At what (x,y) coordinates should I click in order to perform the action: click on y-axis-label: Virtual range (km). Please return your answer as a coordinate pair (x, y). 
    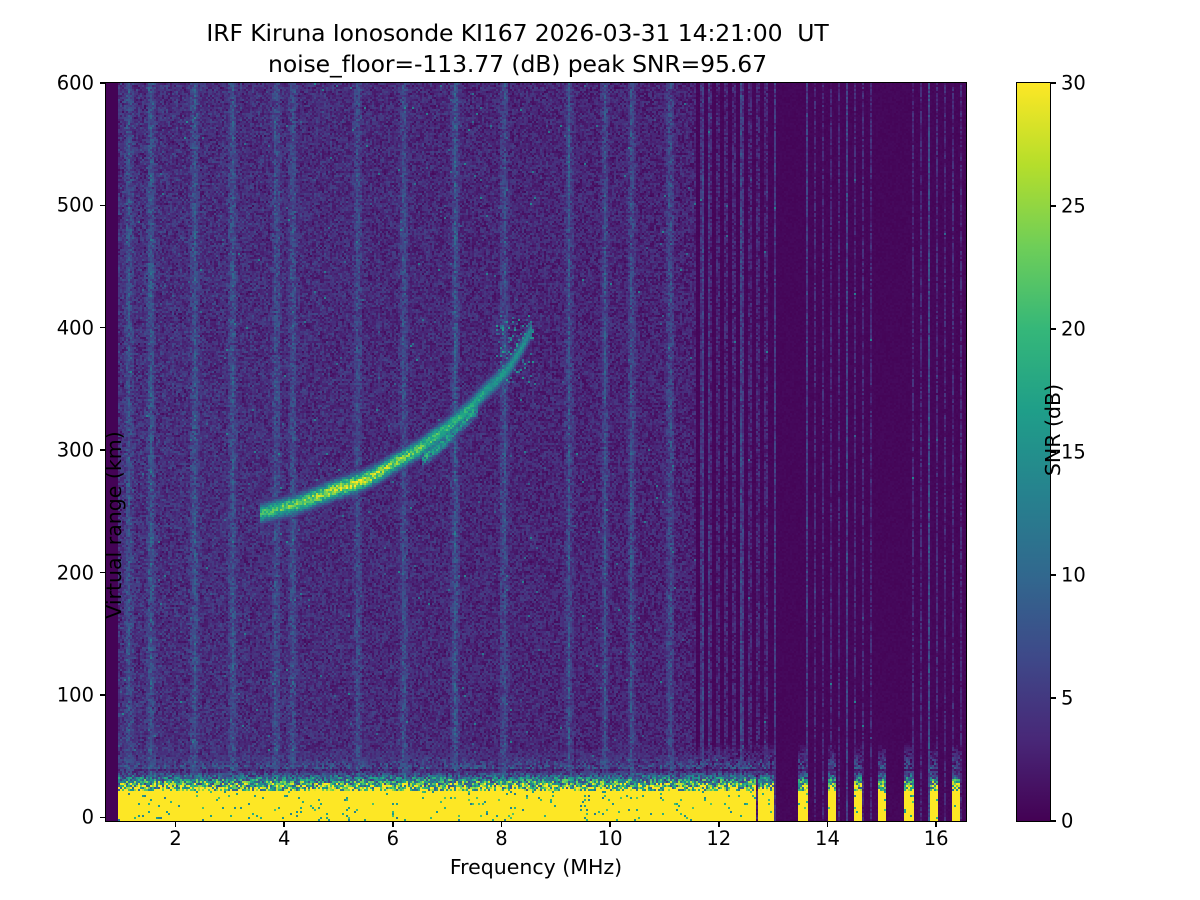
    Looking at the image, I should click on (114, 525).